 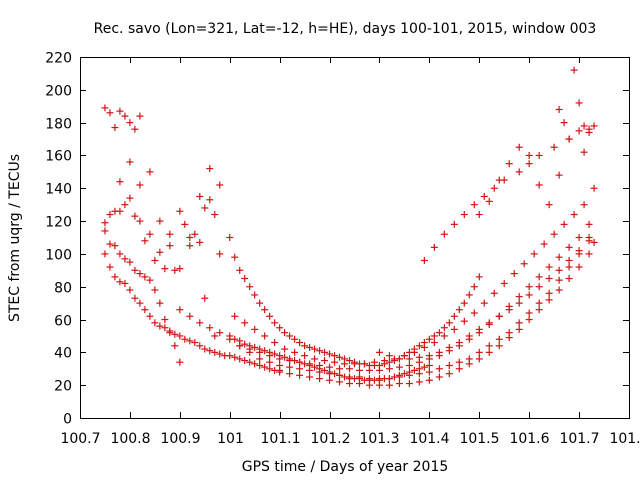 What do you see at coordinates (429, 439) in the screenshot?
I see `x-tick-label: 101.4` at bounding box center [429, 439].